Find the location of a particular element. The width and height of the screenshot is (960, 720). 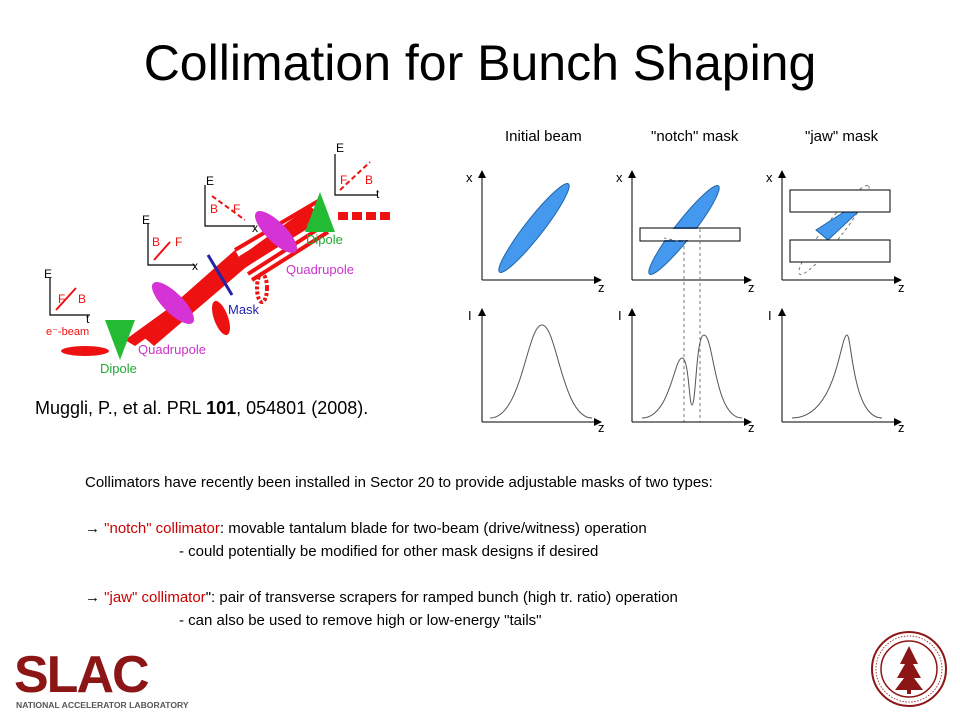

slac-logo: SLAC NATIONAL ACCELERATOR LABORATORY is located at coordinates (101, 678).